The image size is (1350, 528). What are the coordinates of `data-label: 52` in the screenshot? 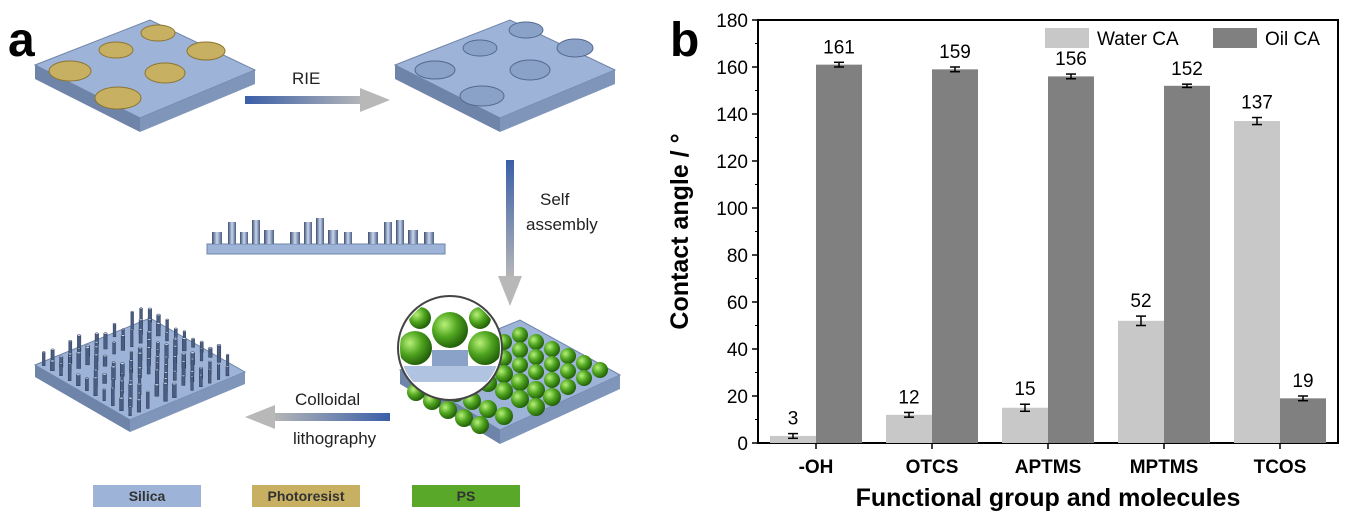 It's located at (1140, 301).